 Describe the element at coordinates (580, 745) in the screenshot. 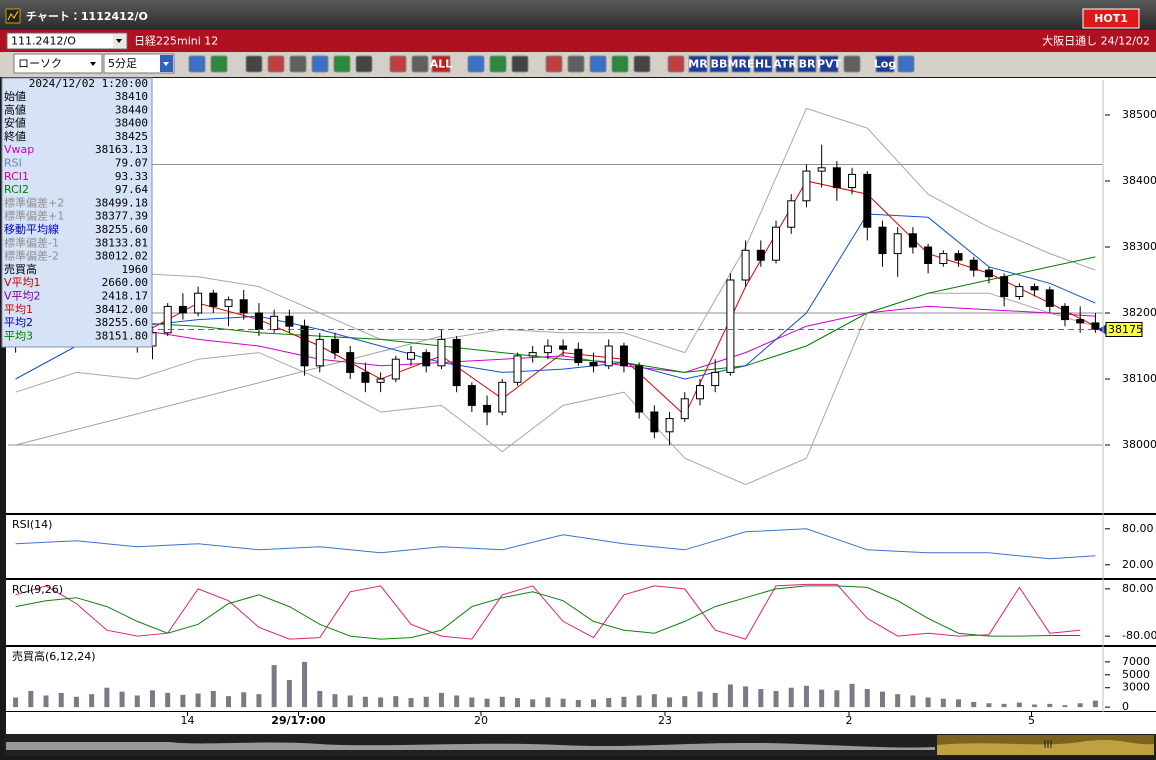

I see `scroll-bar` at that location.